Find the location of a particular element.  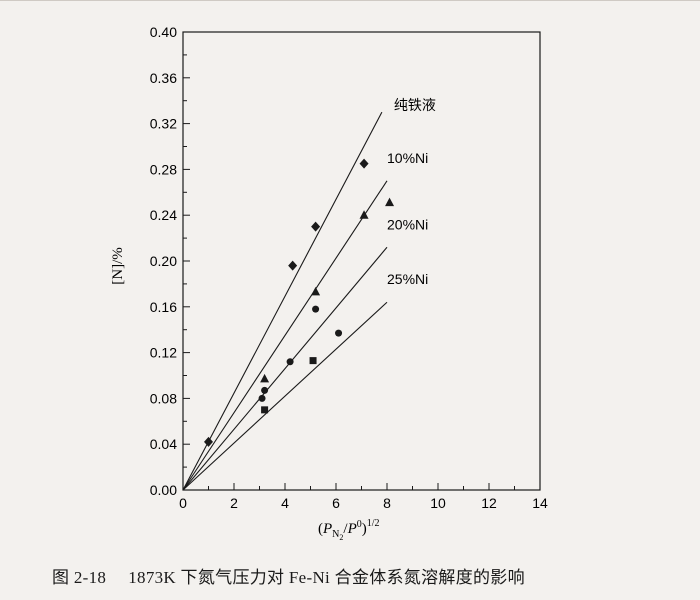

x-tick-label: 10 is located at coordinates (438, 503).